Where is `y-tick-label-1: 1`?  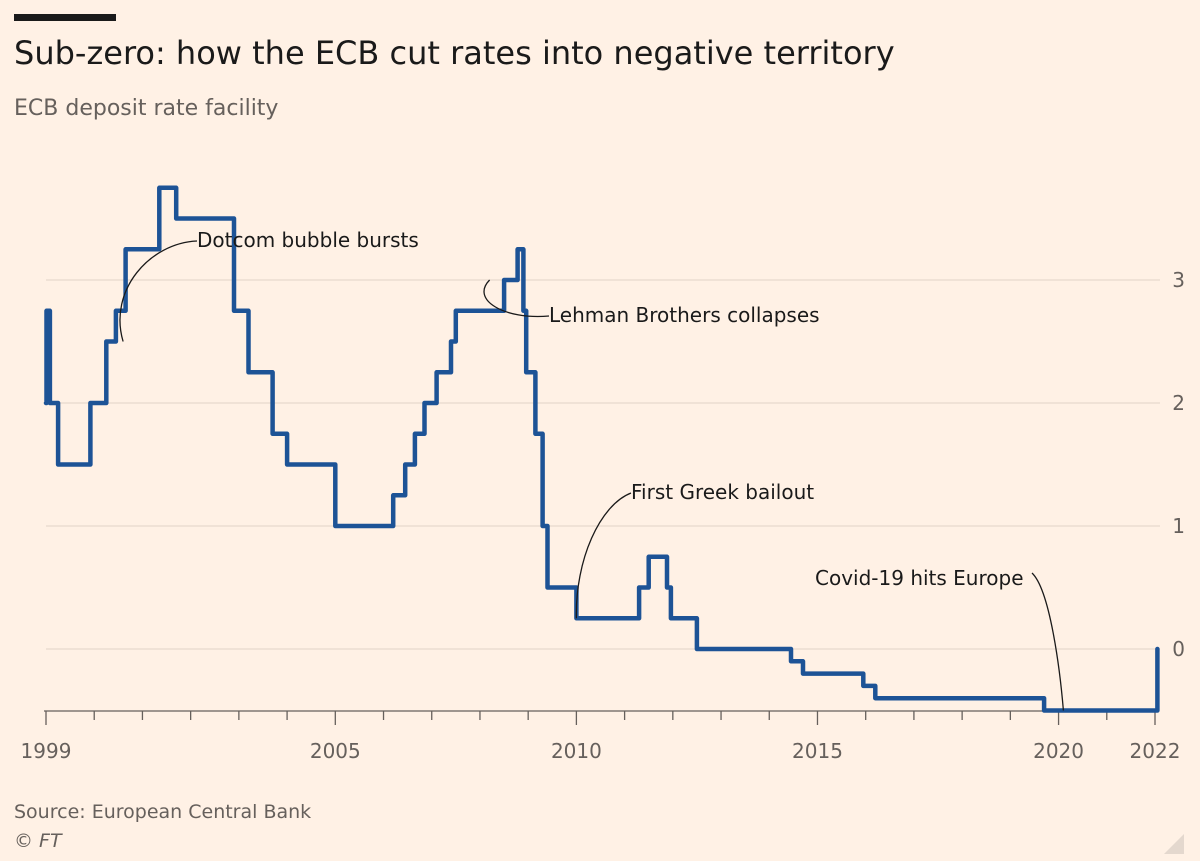
y-tick-label-1: 1 is located at coordinates (1178, 526).